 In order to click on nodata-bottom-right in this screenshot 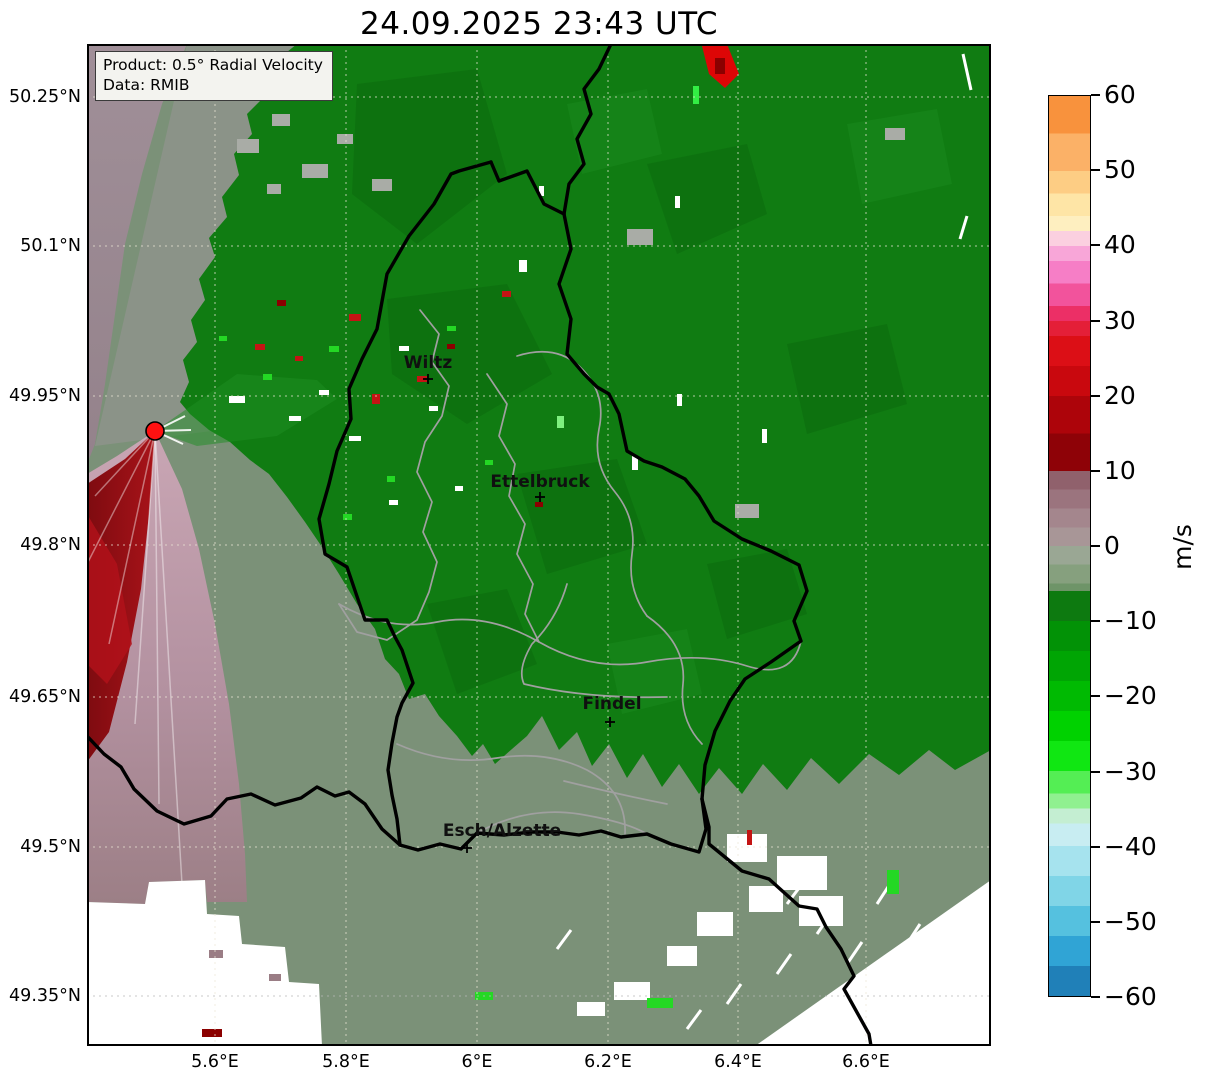, I will do `click(873, 963)`.